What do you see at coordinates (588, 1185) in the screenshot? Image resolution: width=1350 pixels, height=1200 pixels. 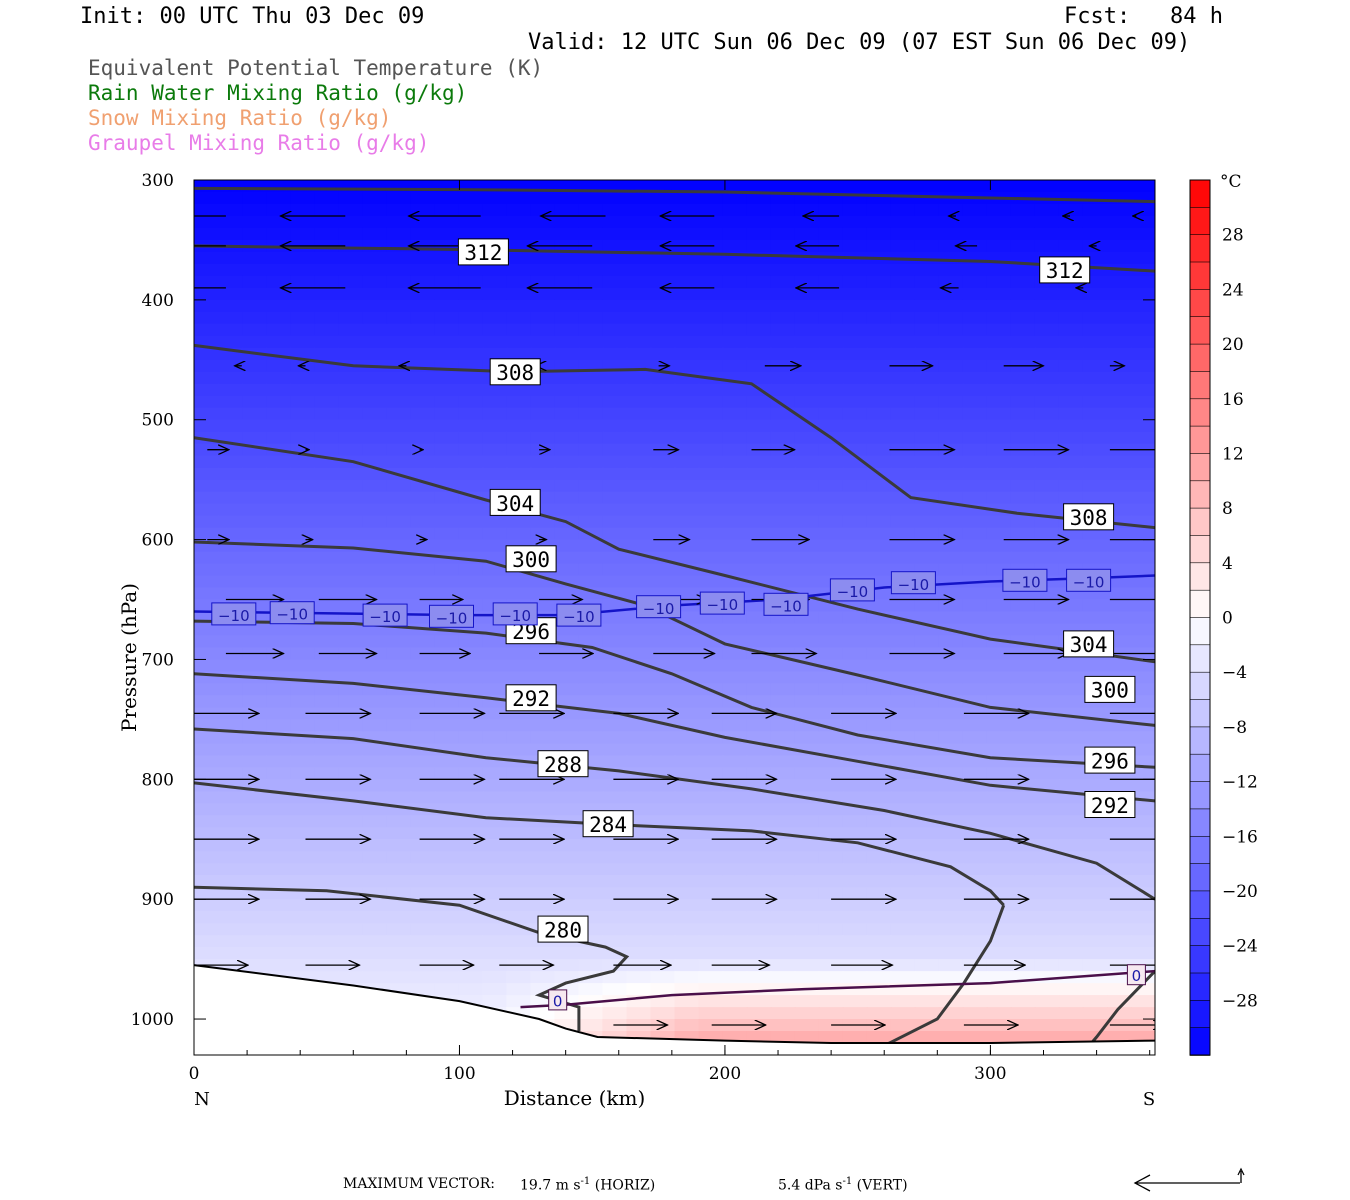 I see `max-vector-horiz: 19.7 m s-1 (HORIZ)` at bounding box center [588, 1185].